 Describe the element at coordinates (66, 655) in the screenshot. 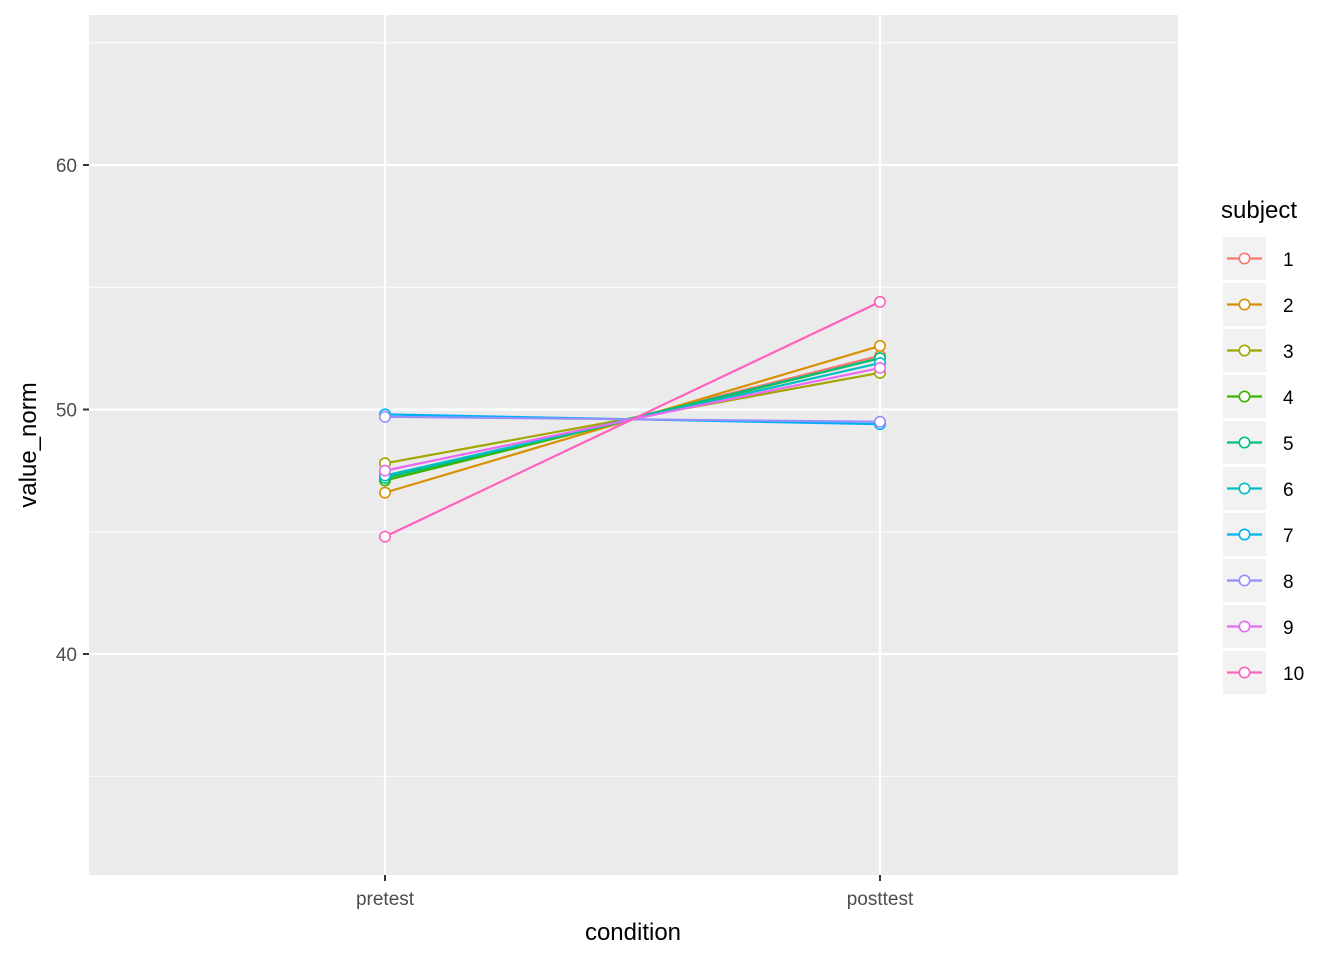

I see `y-tick-label: 40` at that location.